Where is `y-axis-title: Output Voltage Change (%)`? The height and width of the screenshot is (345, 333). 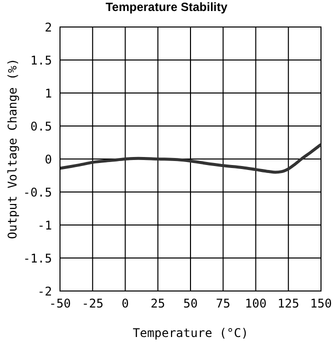 y-axis-title: Output Voltage Change (%) is located at coordinates (12, 148).